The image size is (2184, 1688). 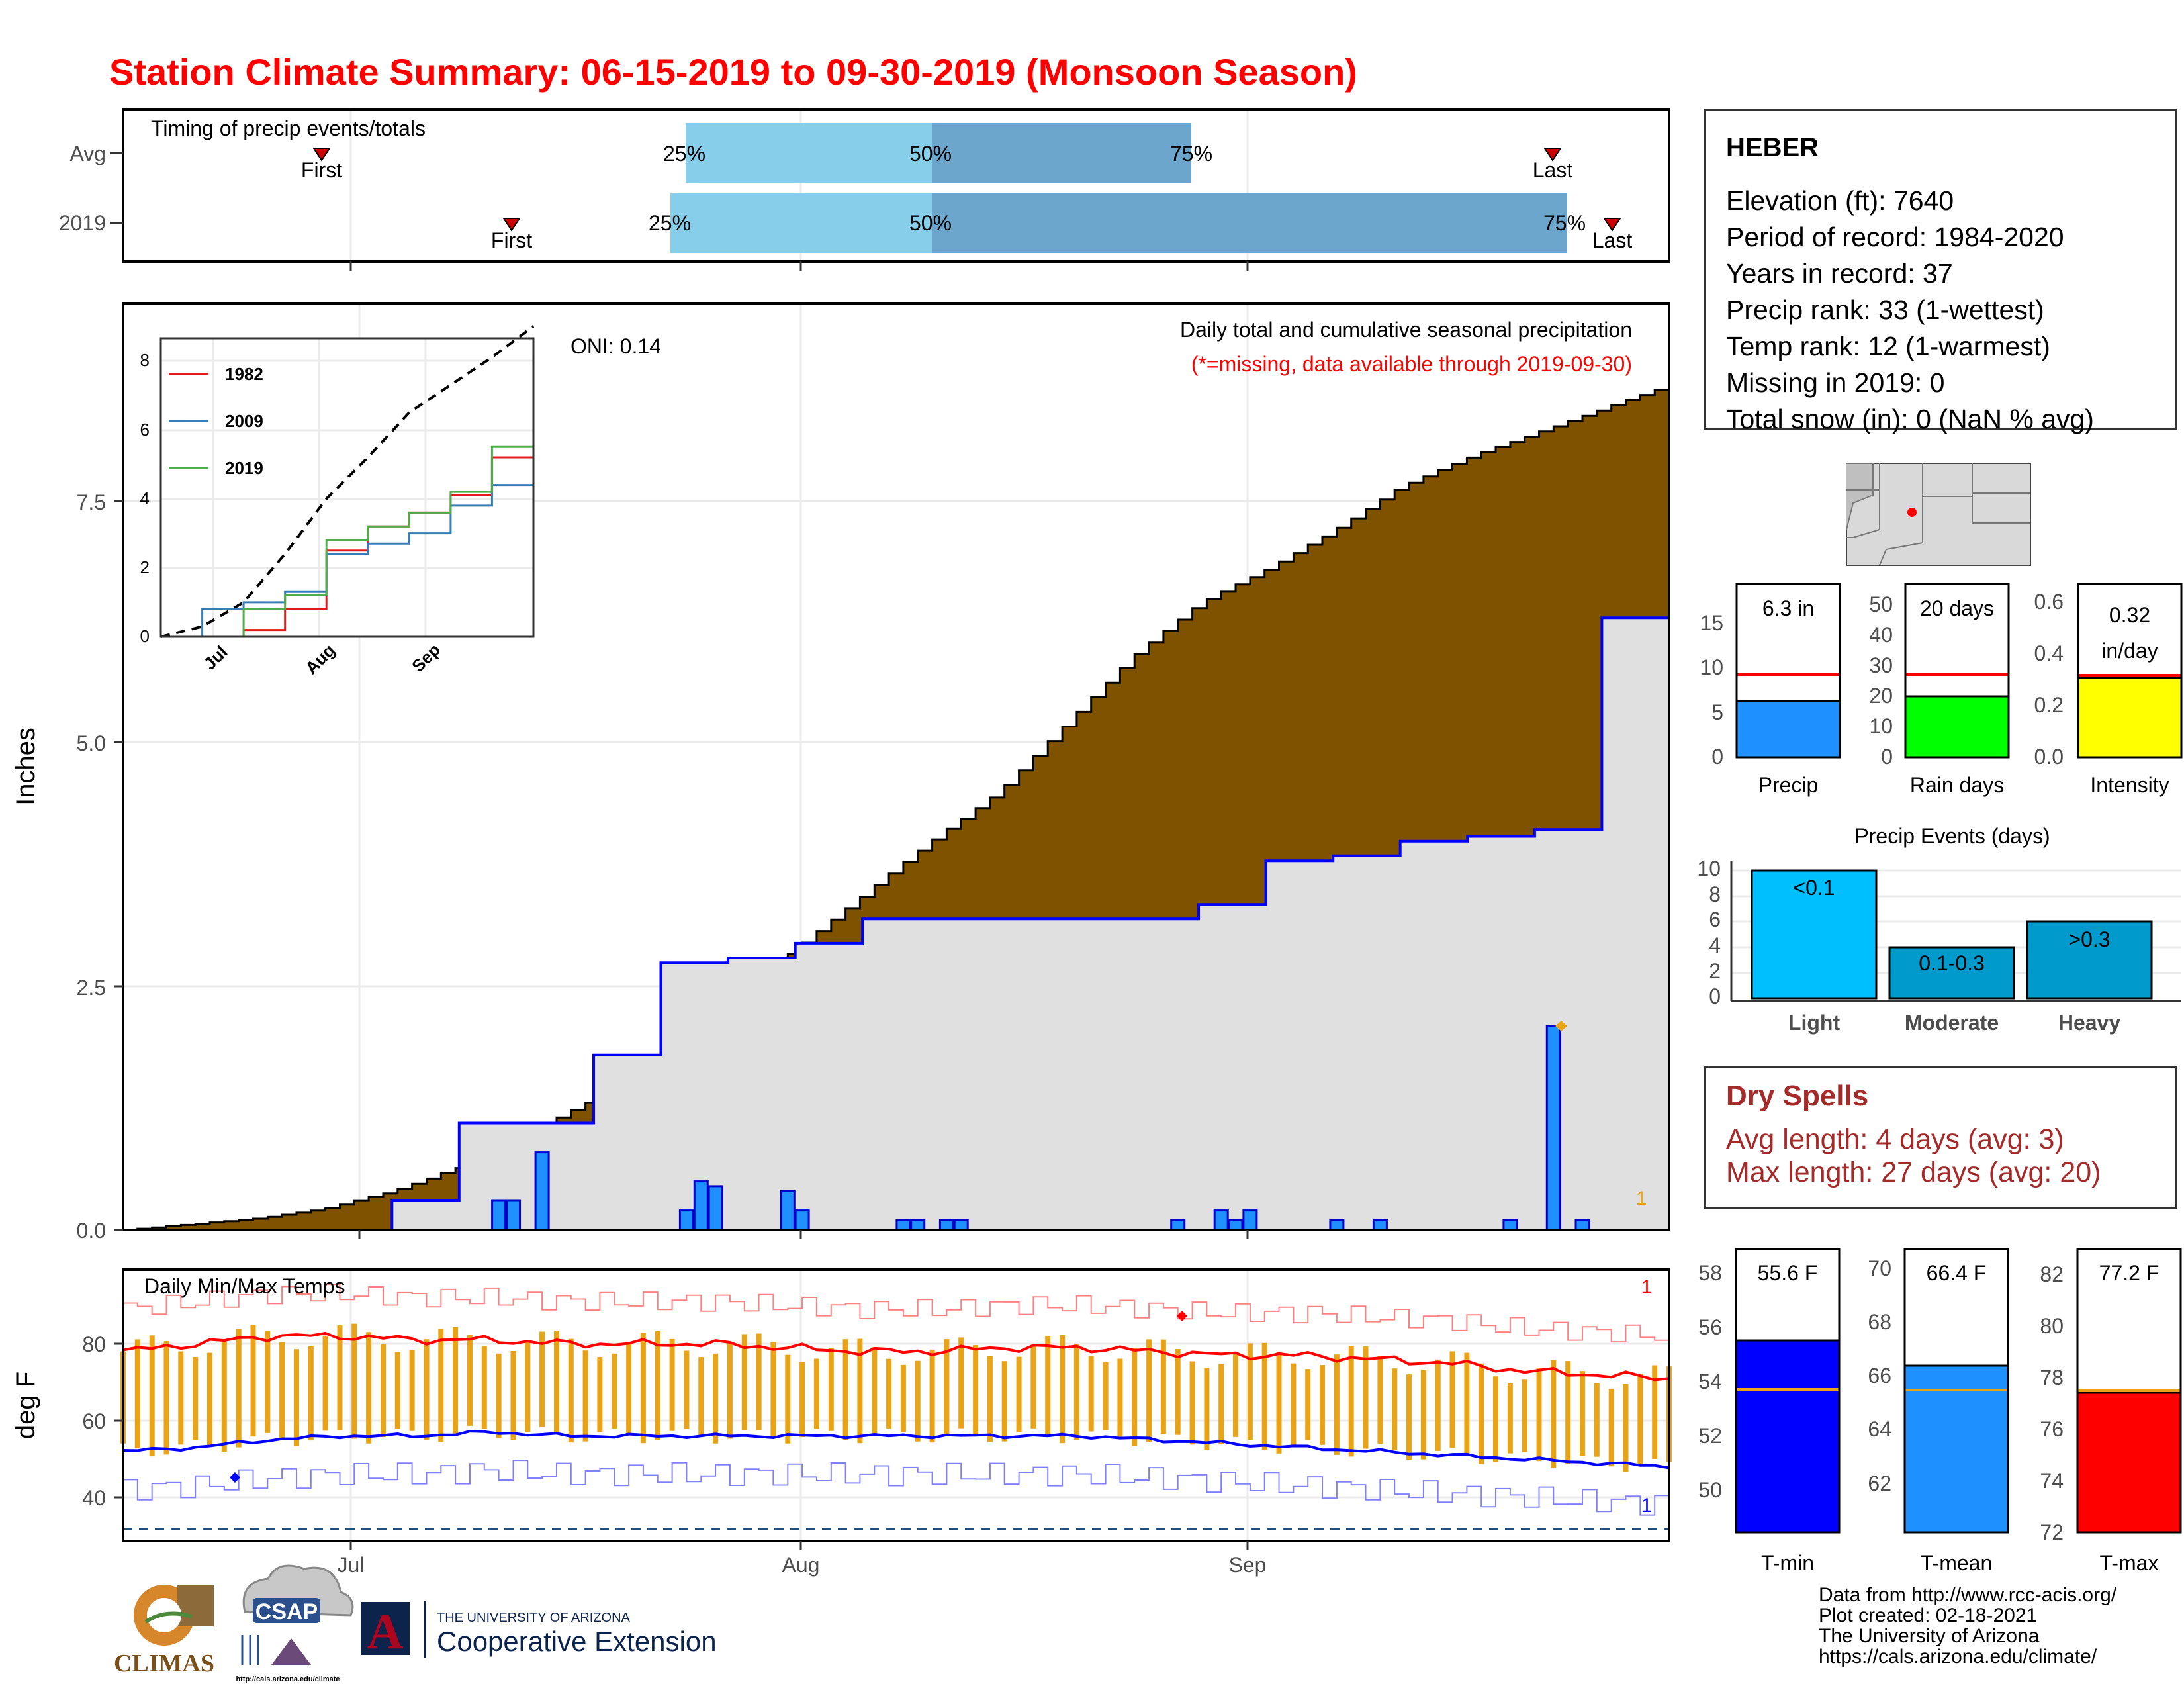 I want to click on tmean-axis-label: T-mean, so click(x=1957, y=1563).